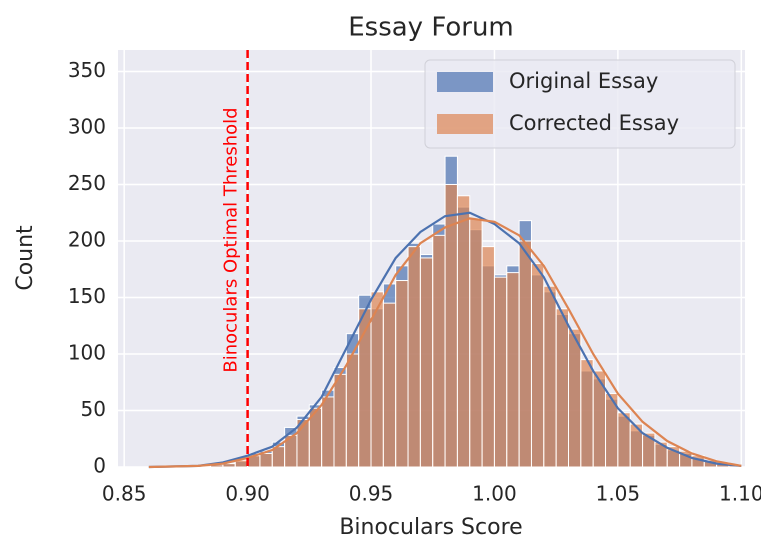 This screenshot has width=761, height=559. I want to click on y-tick-label: 100, so click(87, 352).